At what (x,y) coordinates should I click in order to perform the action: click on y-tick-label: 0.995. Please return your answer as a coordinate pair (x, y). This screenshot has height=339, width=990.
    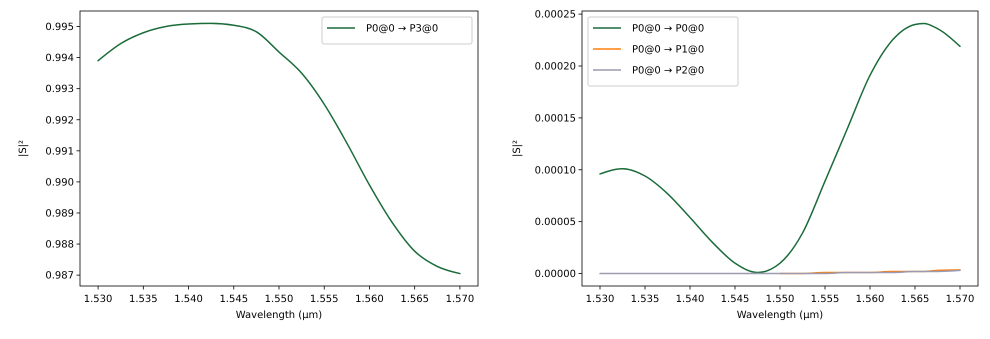
    Looking at the image, I should click on (59, 28).